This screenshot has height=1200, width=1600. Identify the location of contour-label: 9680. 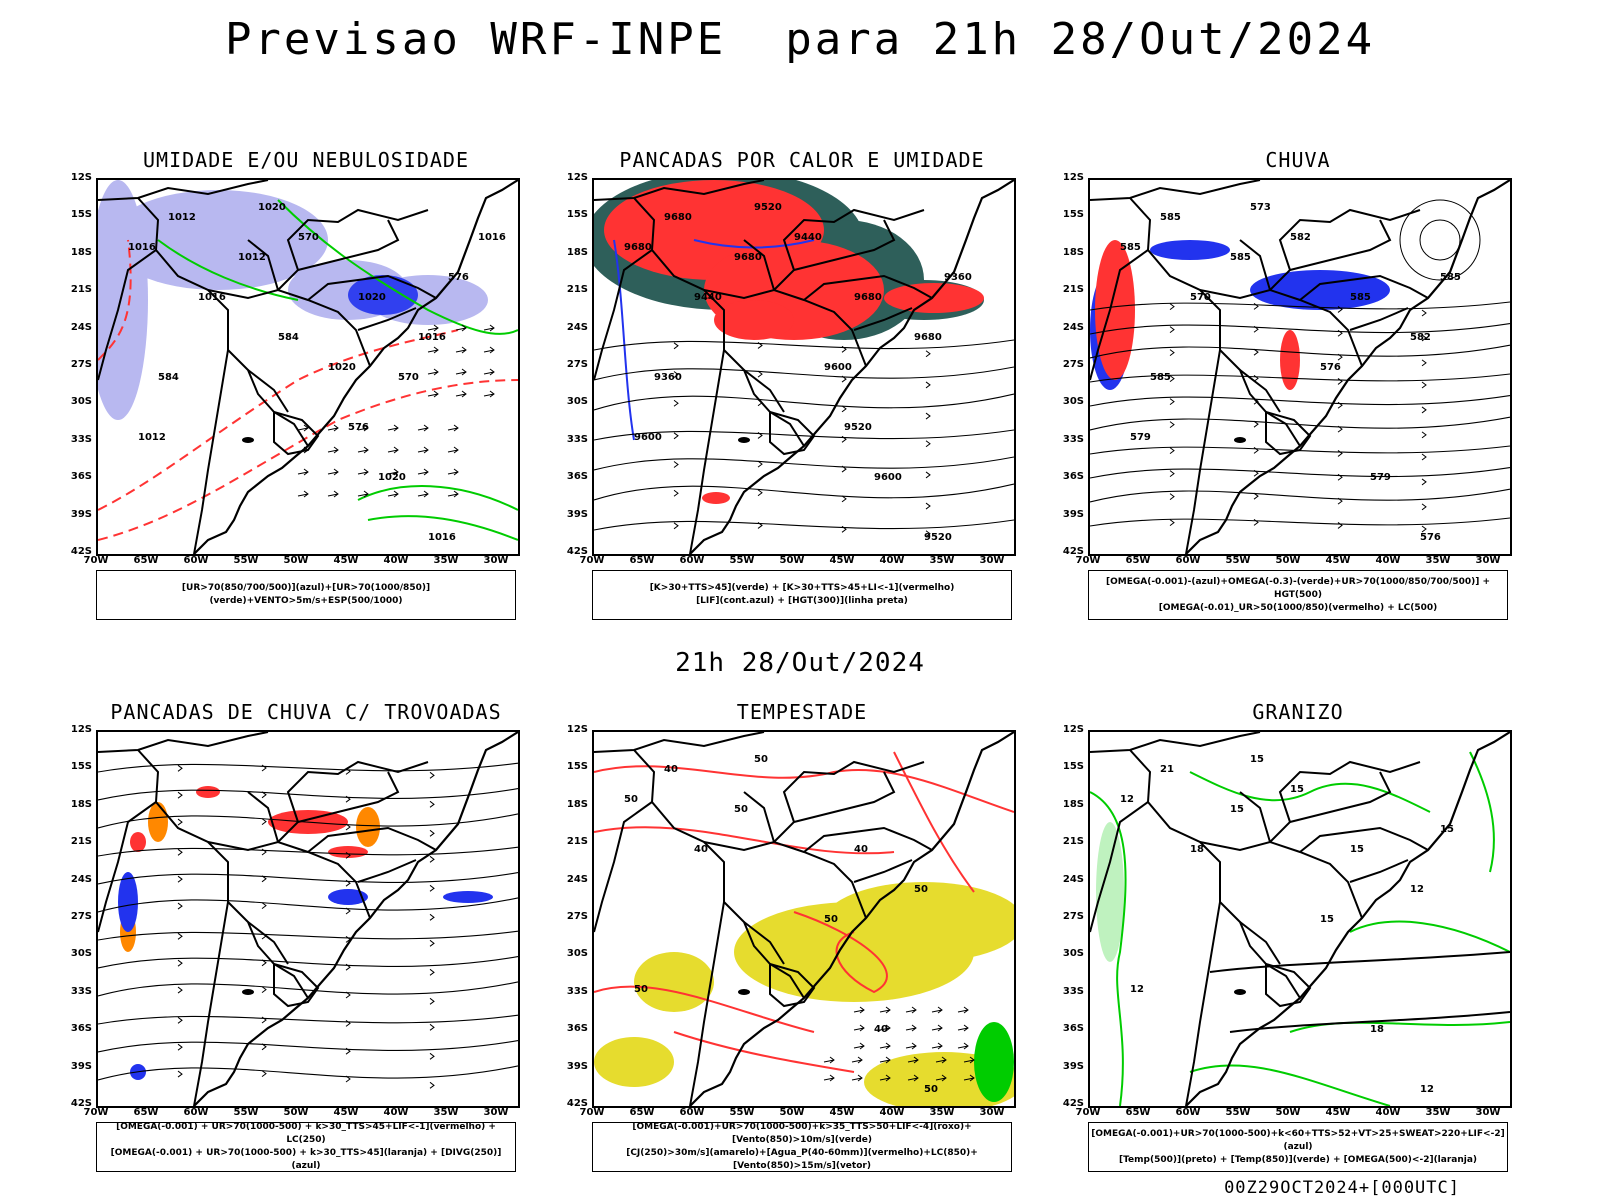
(638, 247).